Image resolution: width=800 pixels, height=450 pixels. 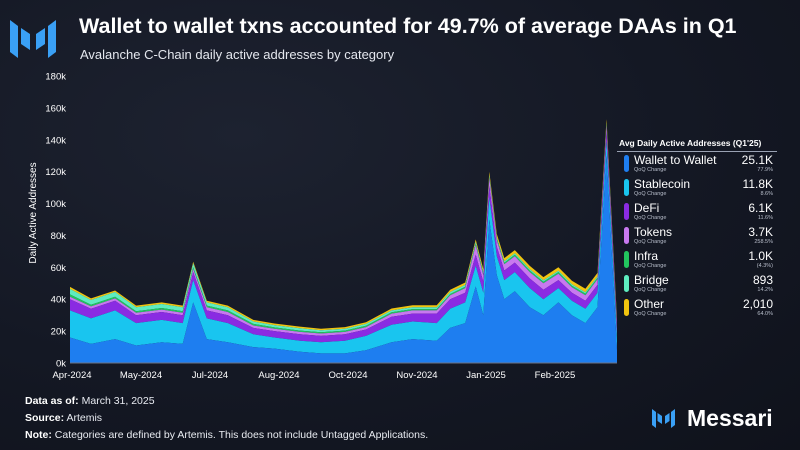 I want to click on x-tick-label: Jul-2024, so click(x=210, y=375).